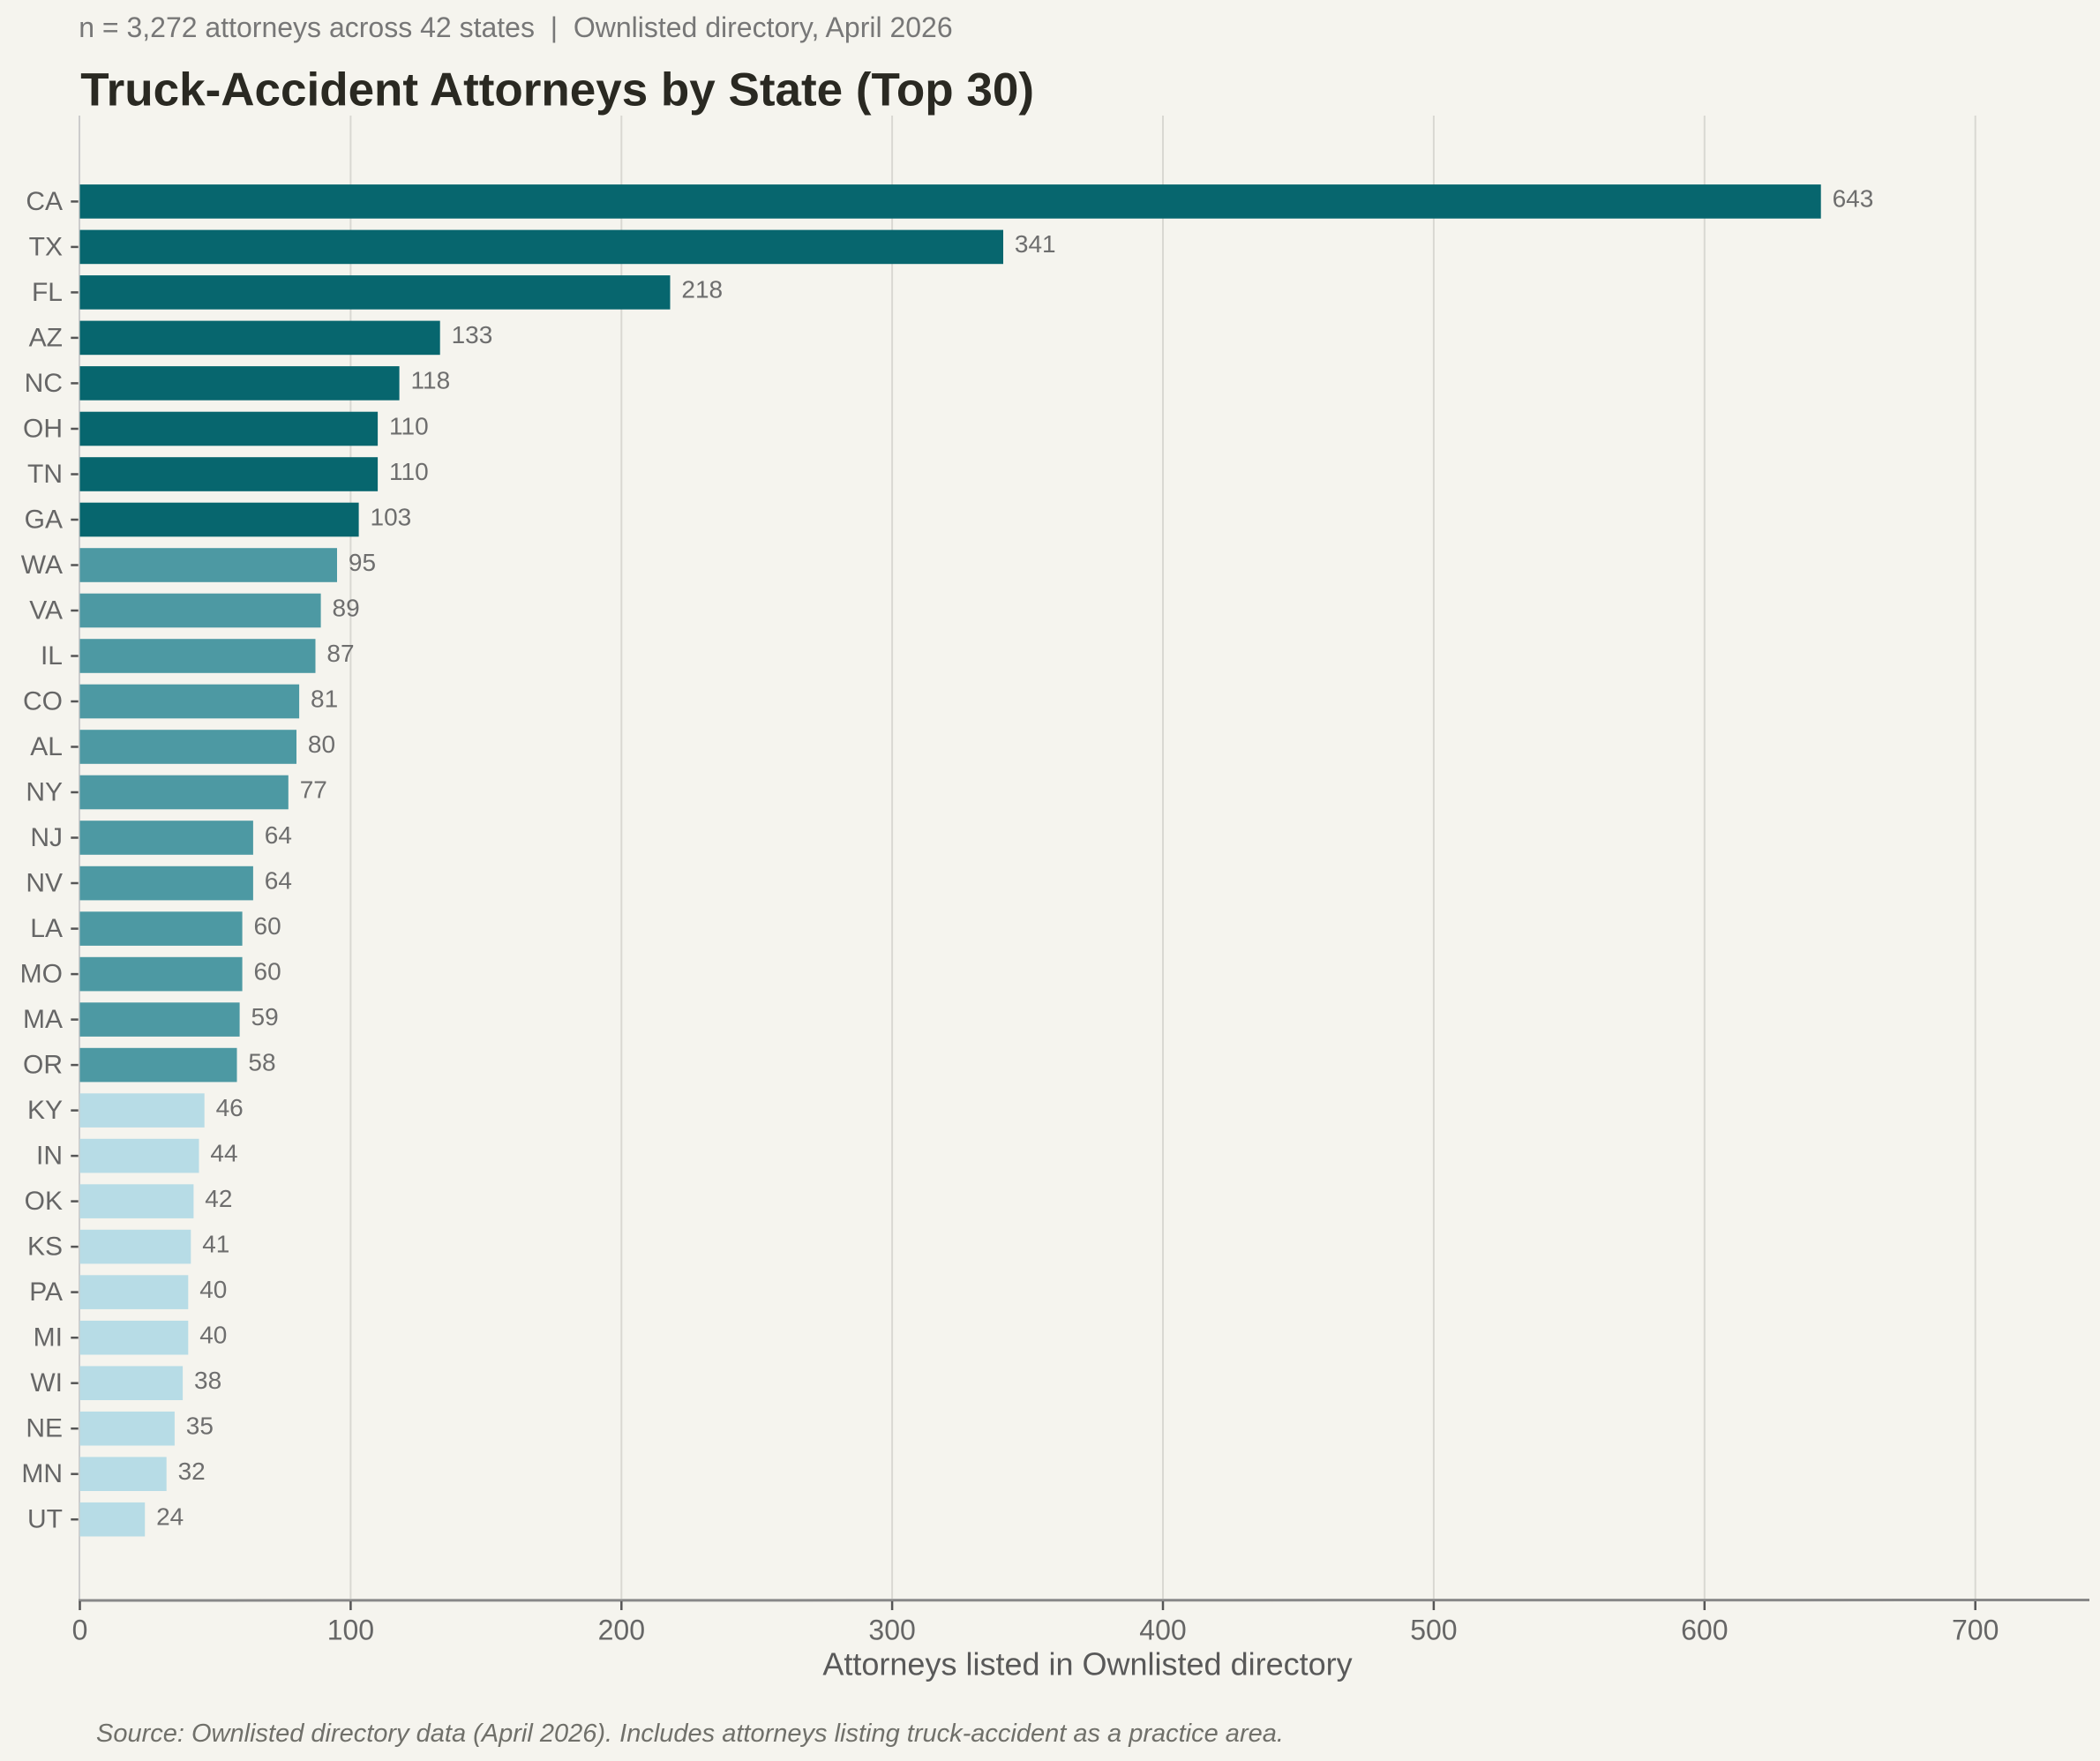  Describe the element at coordinates (43, 1020) in the screenshot. I see `svg-text: MA` at that location.